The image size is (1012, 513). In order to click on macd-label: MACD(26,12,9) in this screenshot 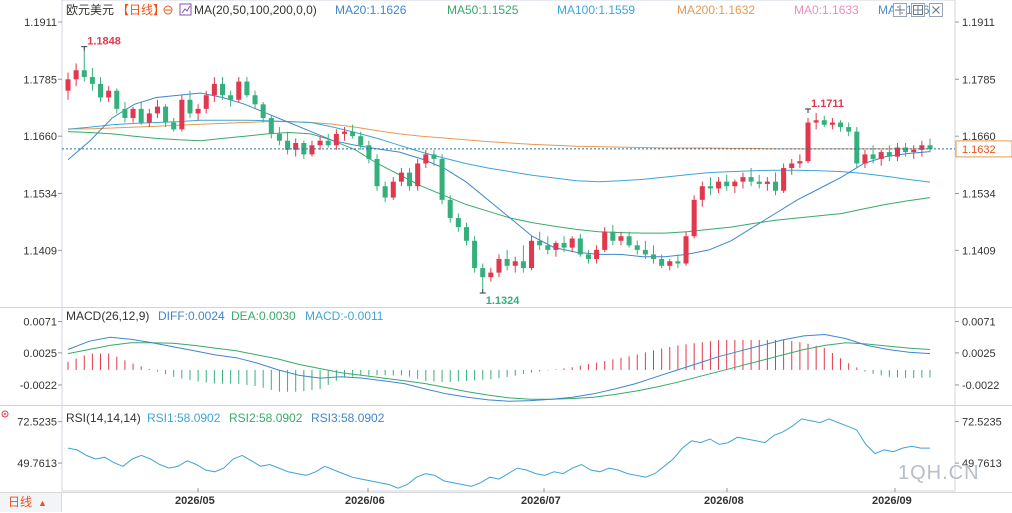, I will do `click(107, 316)`.